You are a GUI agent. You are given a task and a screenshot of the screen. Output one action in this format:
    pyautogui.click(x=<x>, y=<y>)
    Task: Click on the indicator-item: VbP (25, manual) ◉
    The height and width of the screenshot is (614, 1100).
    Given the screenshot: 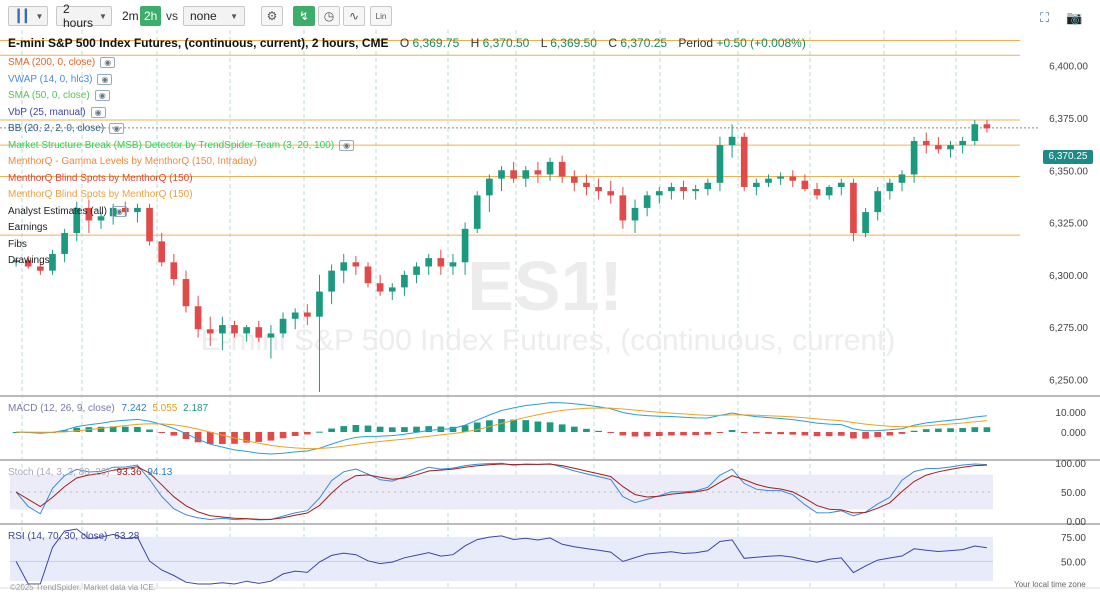 What is the action you would take?
    pyautogui.click(x=57, y=112)
    